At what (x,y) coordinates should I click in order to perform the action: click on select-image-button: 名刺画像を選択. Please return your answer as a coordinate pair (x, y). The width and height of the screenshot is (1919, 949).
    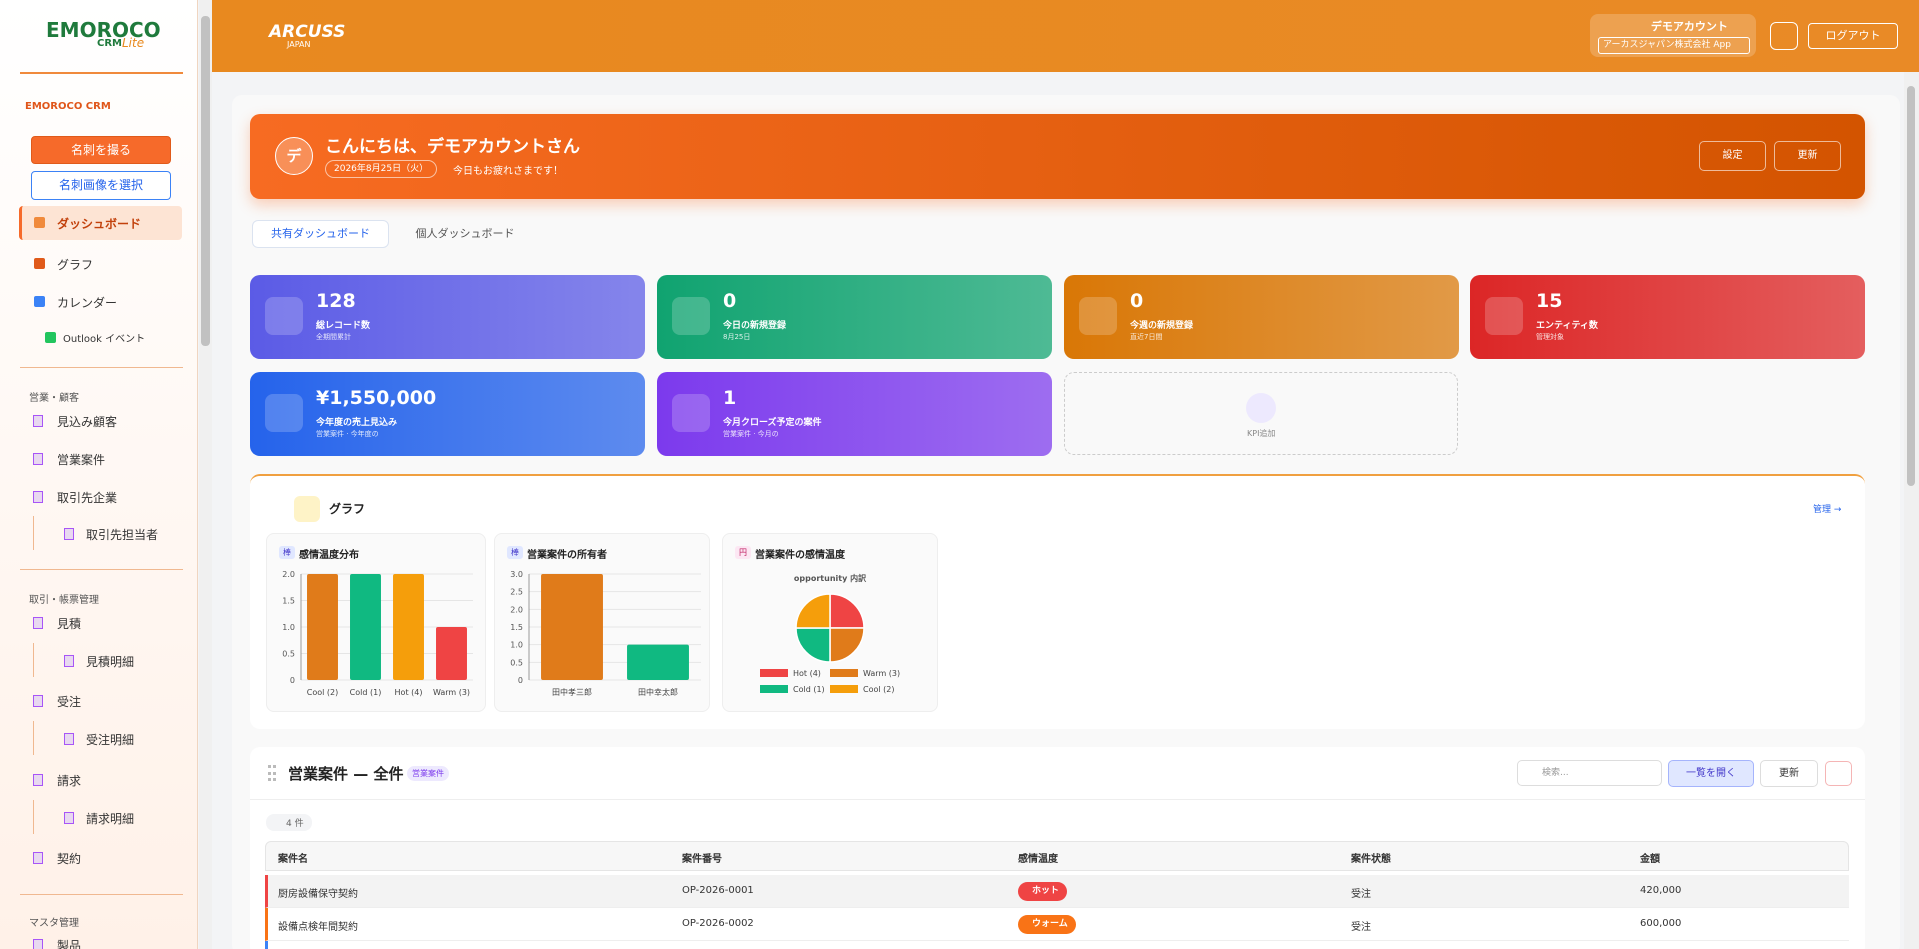
    Looking at the image, I should click on (101, 185).